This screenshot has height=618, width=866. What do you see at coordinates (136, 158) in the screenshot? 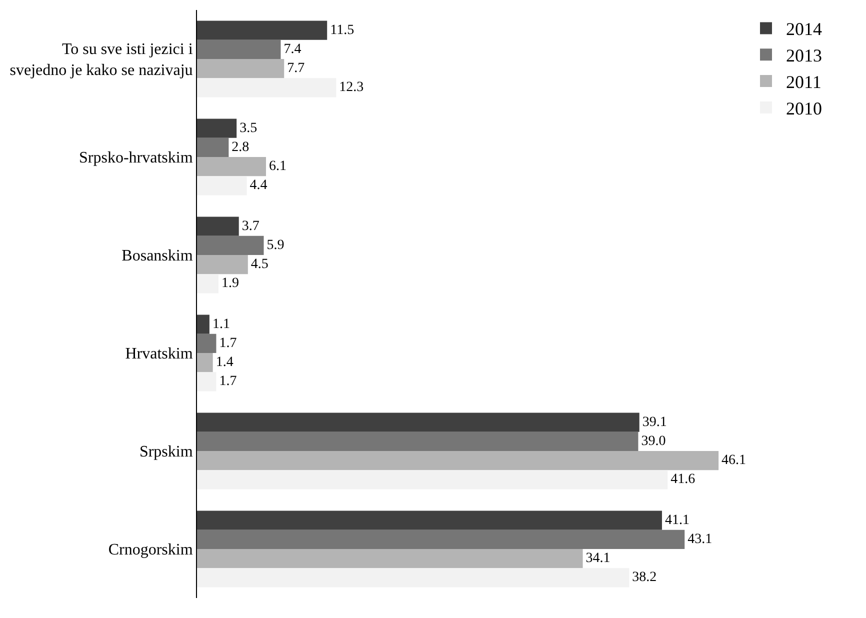
I see `y-tick-label: Srpsko-hrvatskim` at bounding box center [136, 158].